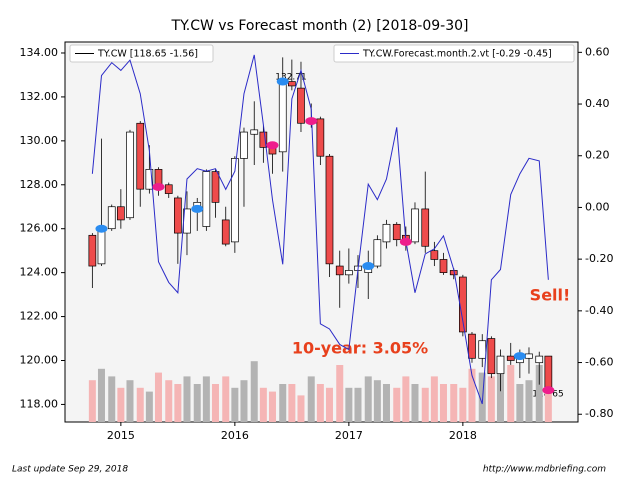 The width and height of the screenshot is (640, 480). I want to click on sell-annotation: Sell!, so click(550, 295).